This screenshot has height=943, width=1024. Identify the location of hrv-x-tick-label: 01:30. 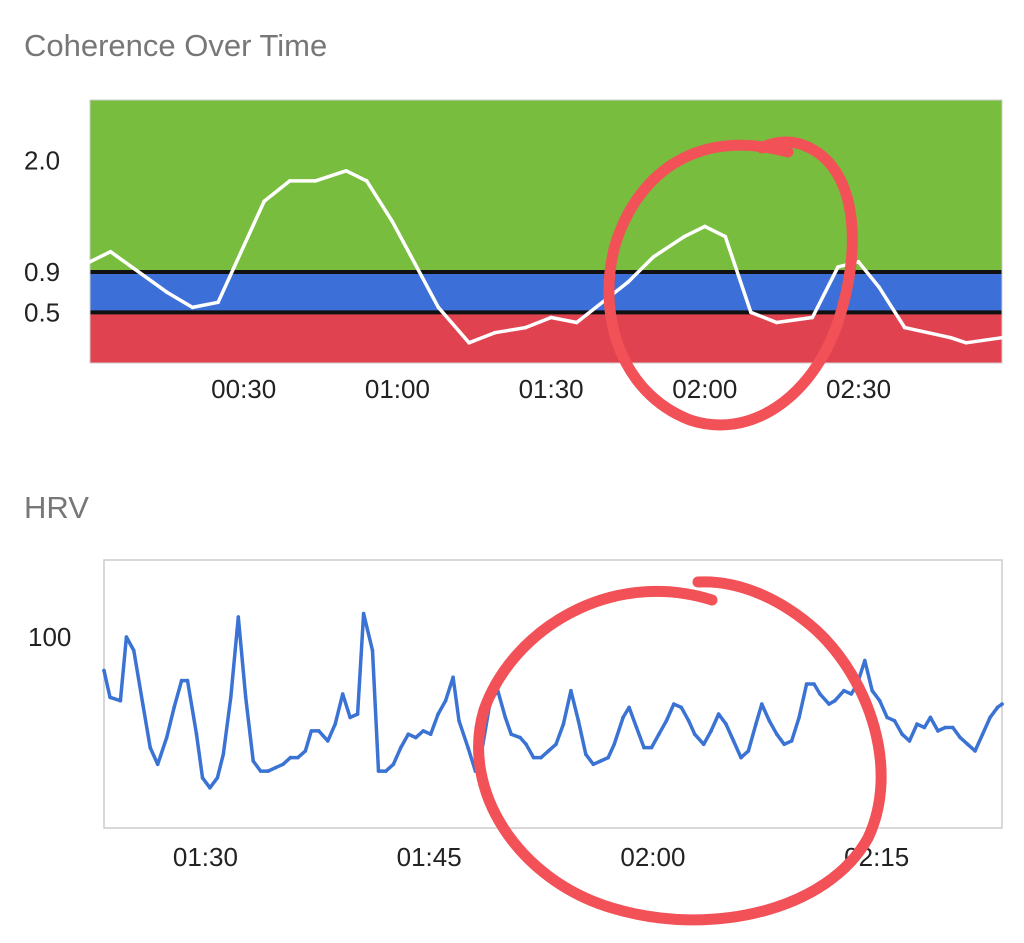
(205, 857).